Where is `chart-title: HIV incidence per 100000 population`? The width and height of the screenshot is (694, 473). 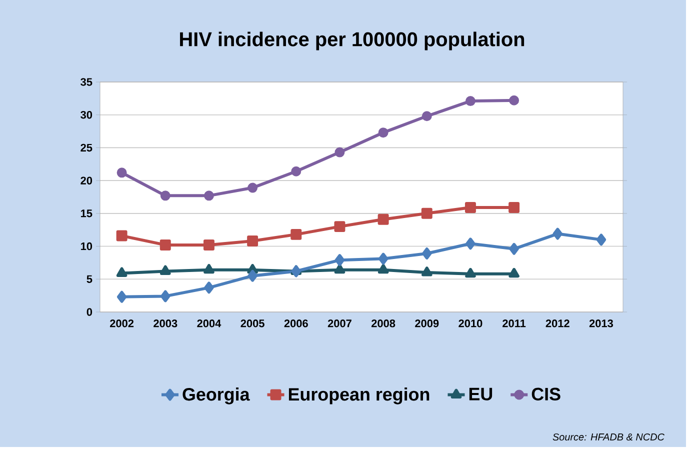
chart-title: HIV incidence per 100000 population is located at coordinates (352, 41).